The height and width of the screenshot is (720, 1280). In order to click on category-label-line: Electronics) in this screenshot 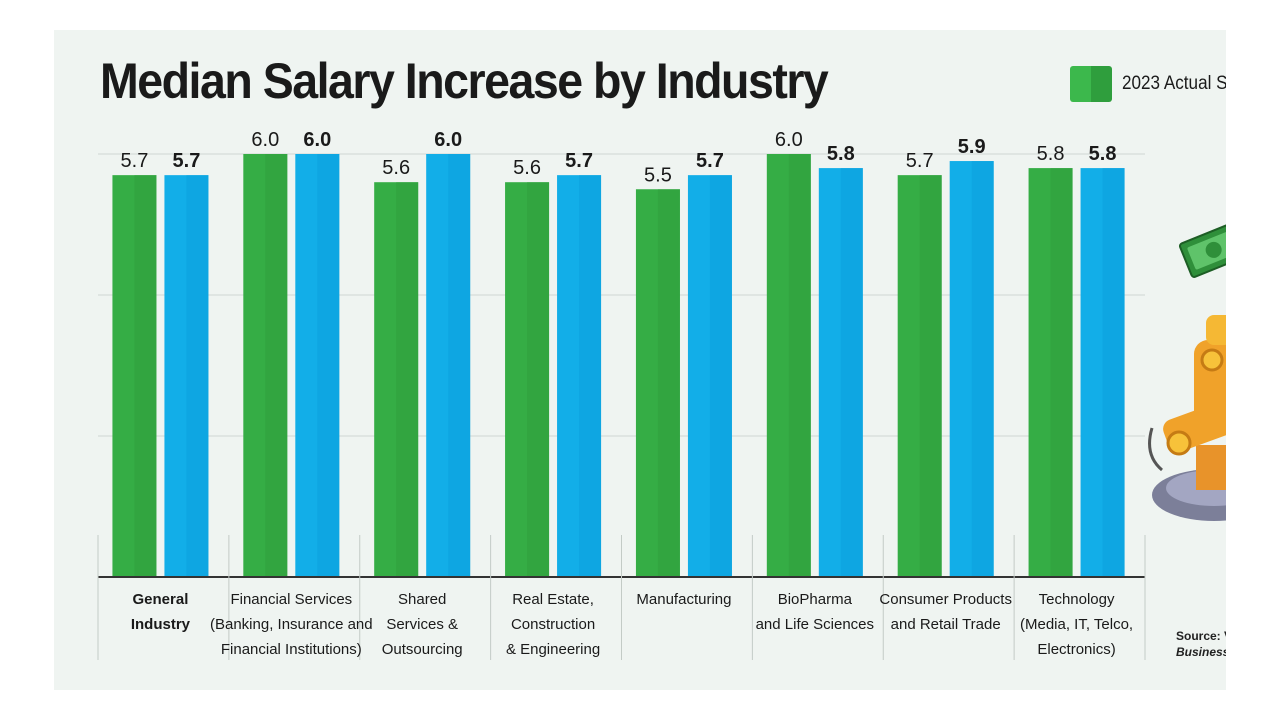, I will do `click(1076, 649)`.